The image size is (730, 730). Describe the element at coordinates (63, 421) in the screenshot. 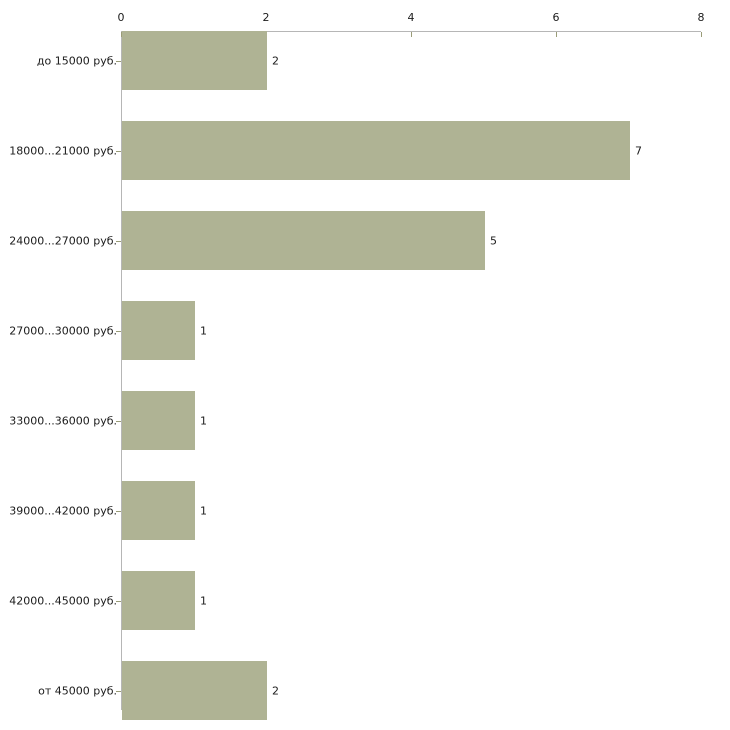

I see `y-axis-category-label: 33000...36000 руб.` at that location.